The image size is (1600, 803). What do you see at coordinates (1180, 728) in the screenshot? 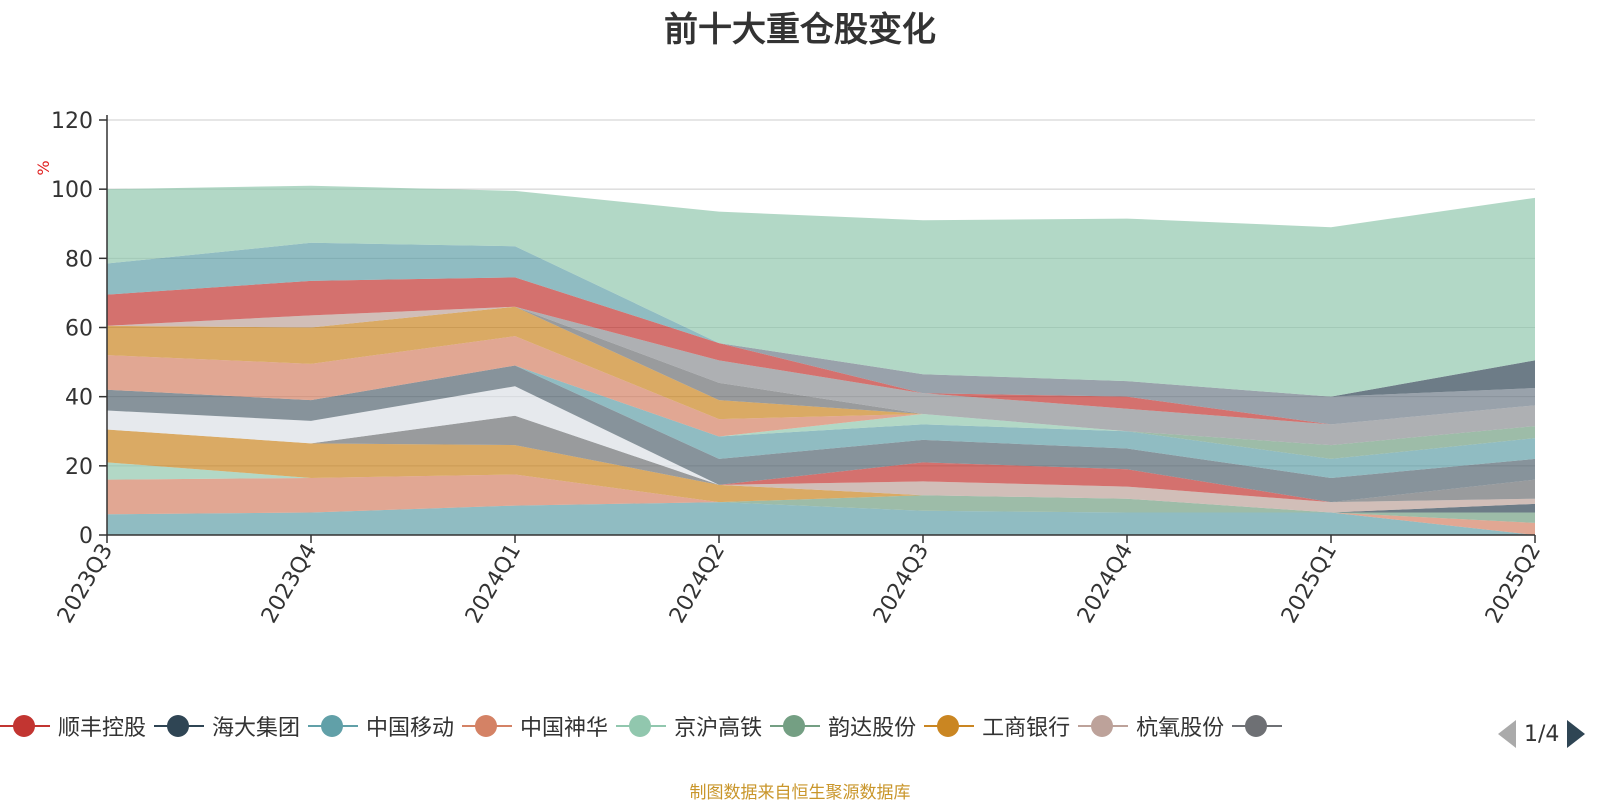
I see `legend-label: 杭氧股份` at bounding box center [1180, 728].